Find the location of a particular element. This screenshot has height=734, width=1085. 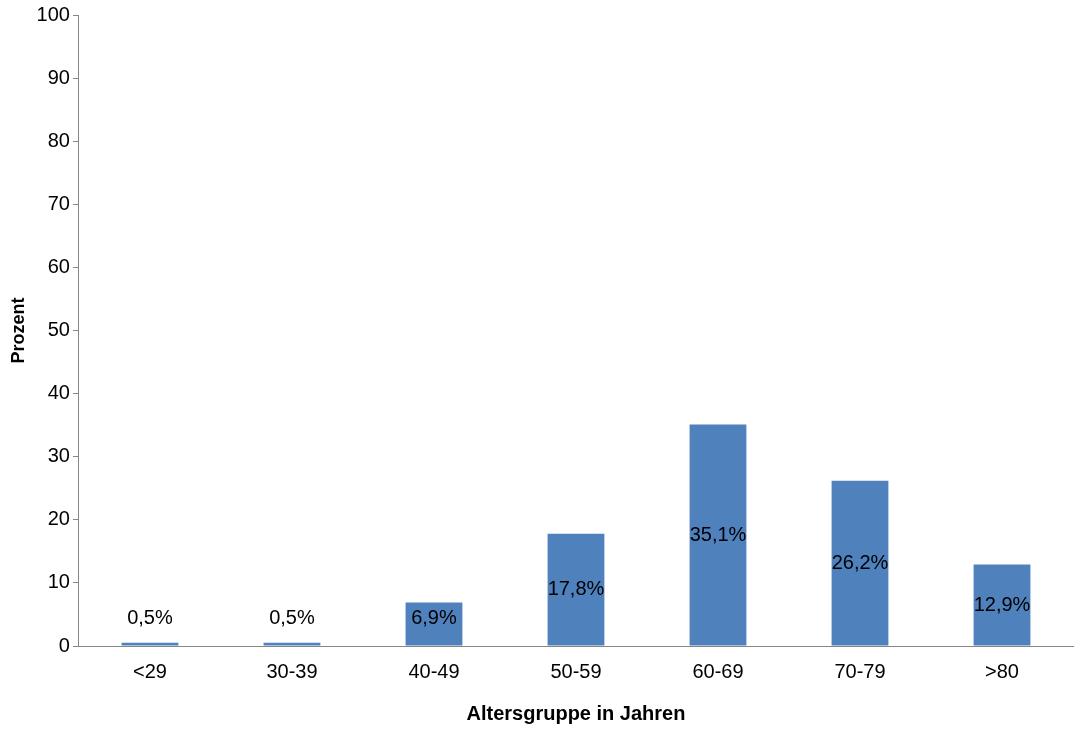

x-tick-label: >80 is located at coordinates (1002, 670).